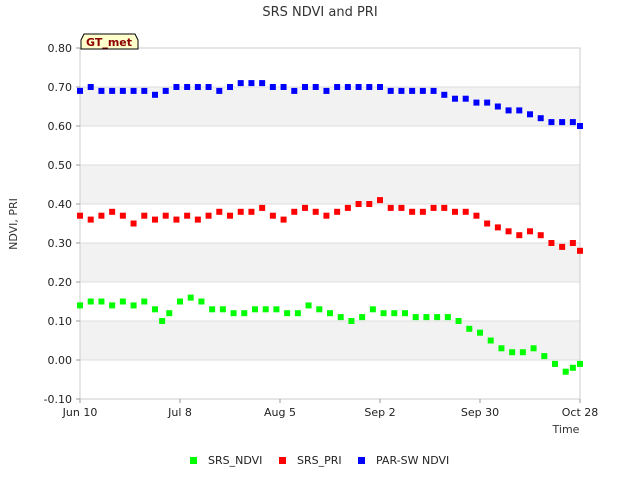  I want to click on series-srs-pri, so click(330, 225).